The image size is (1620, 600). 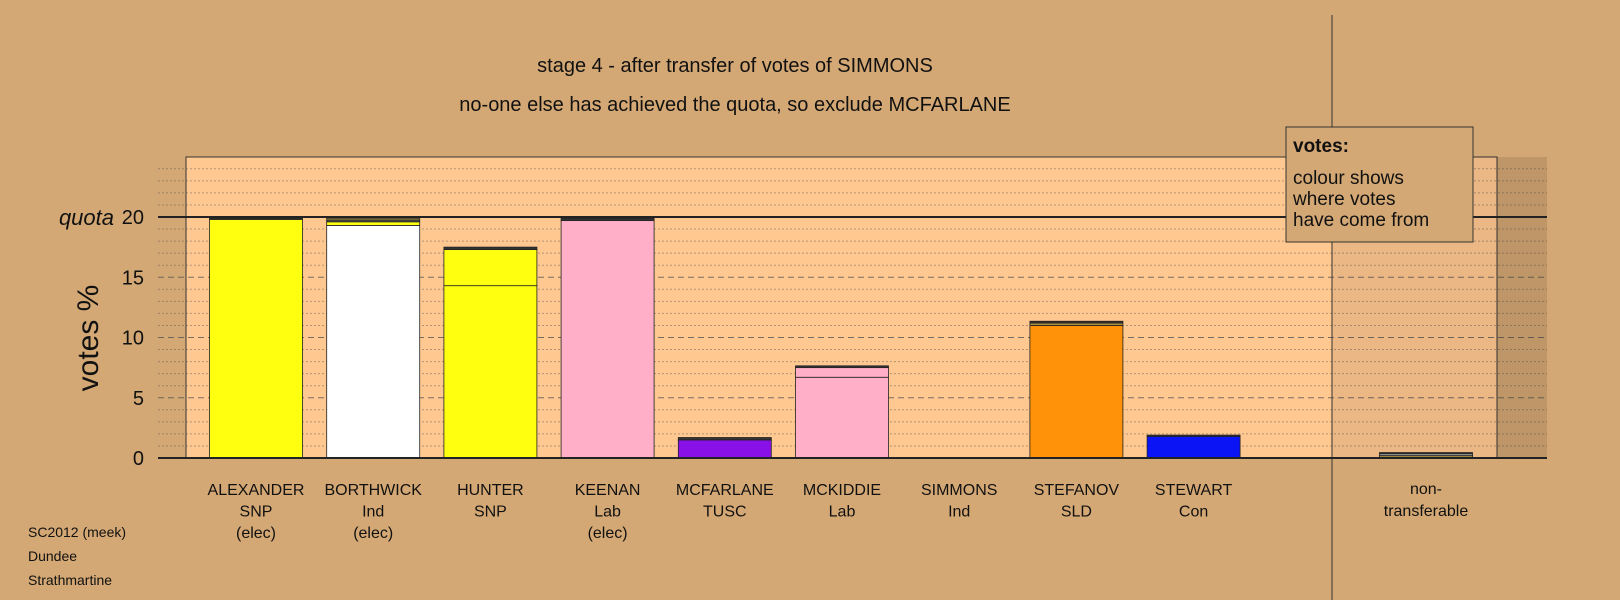 I want to click on right-margin-shade, so click(x=1522, y=307).